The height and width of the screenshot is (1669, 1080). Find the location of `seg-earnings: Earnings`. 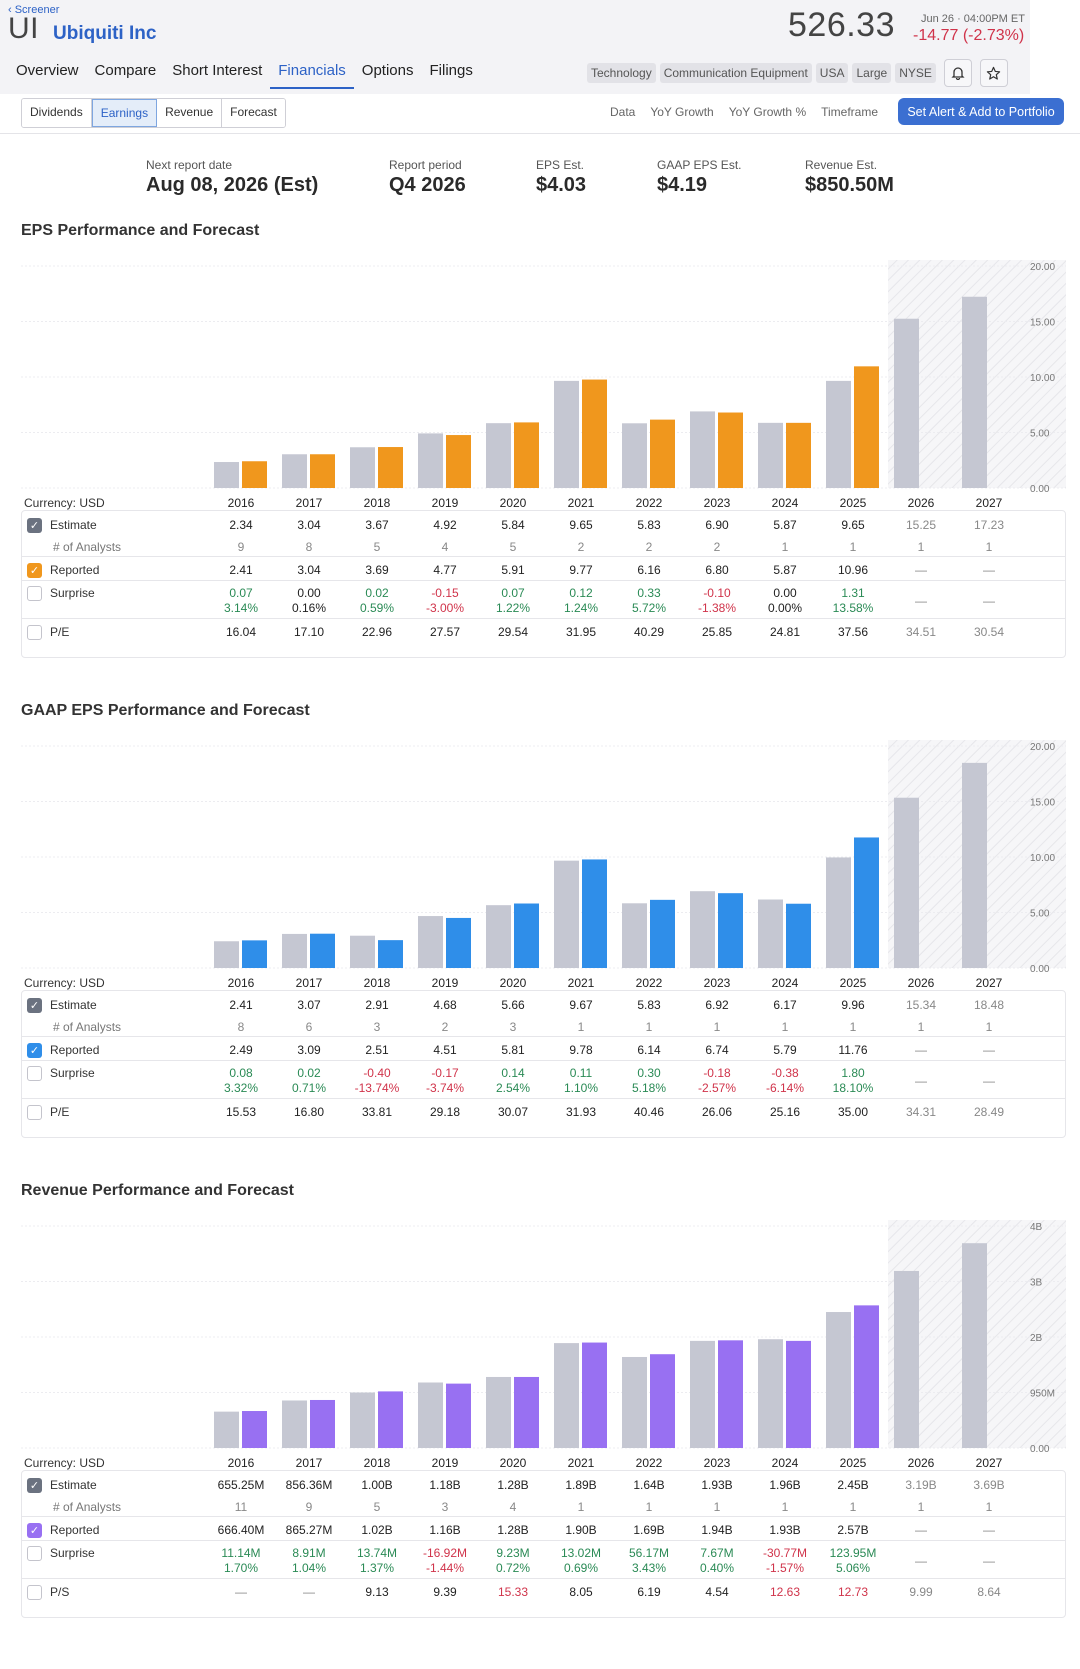

seg-earnings: Earnings is located at coordinates (124, 113).